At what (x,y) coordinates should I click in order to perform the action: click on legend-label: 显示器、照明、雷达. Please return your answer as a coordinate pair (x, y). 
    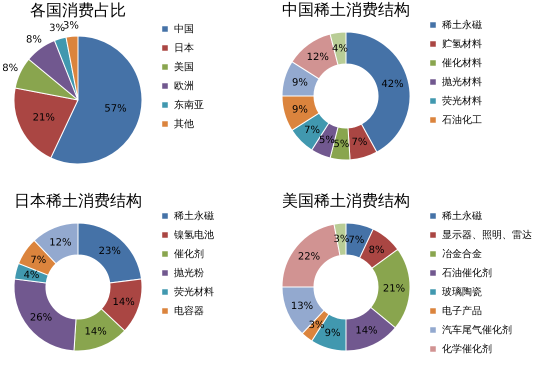
    Looking at the image, I should click on (487, 235).